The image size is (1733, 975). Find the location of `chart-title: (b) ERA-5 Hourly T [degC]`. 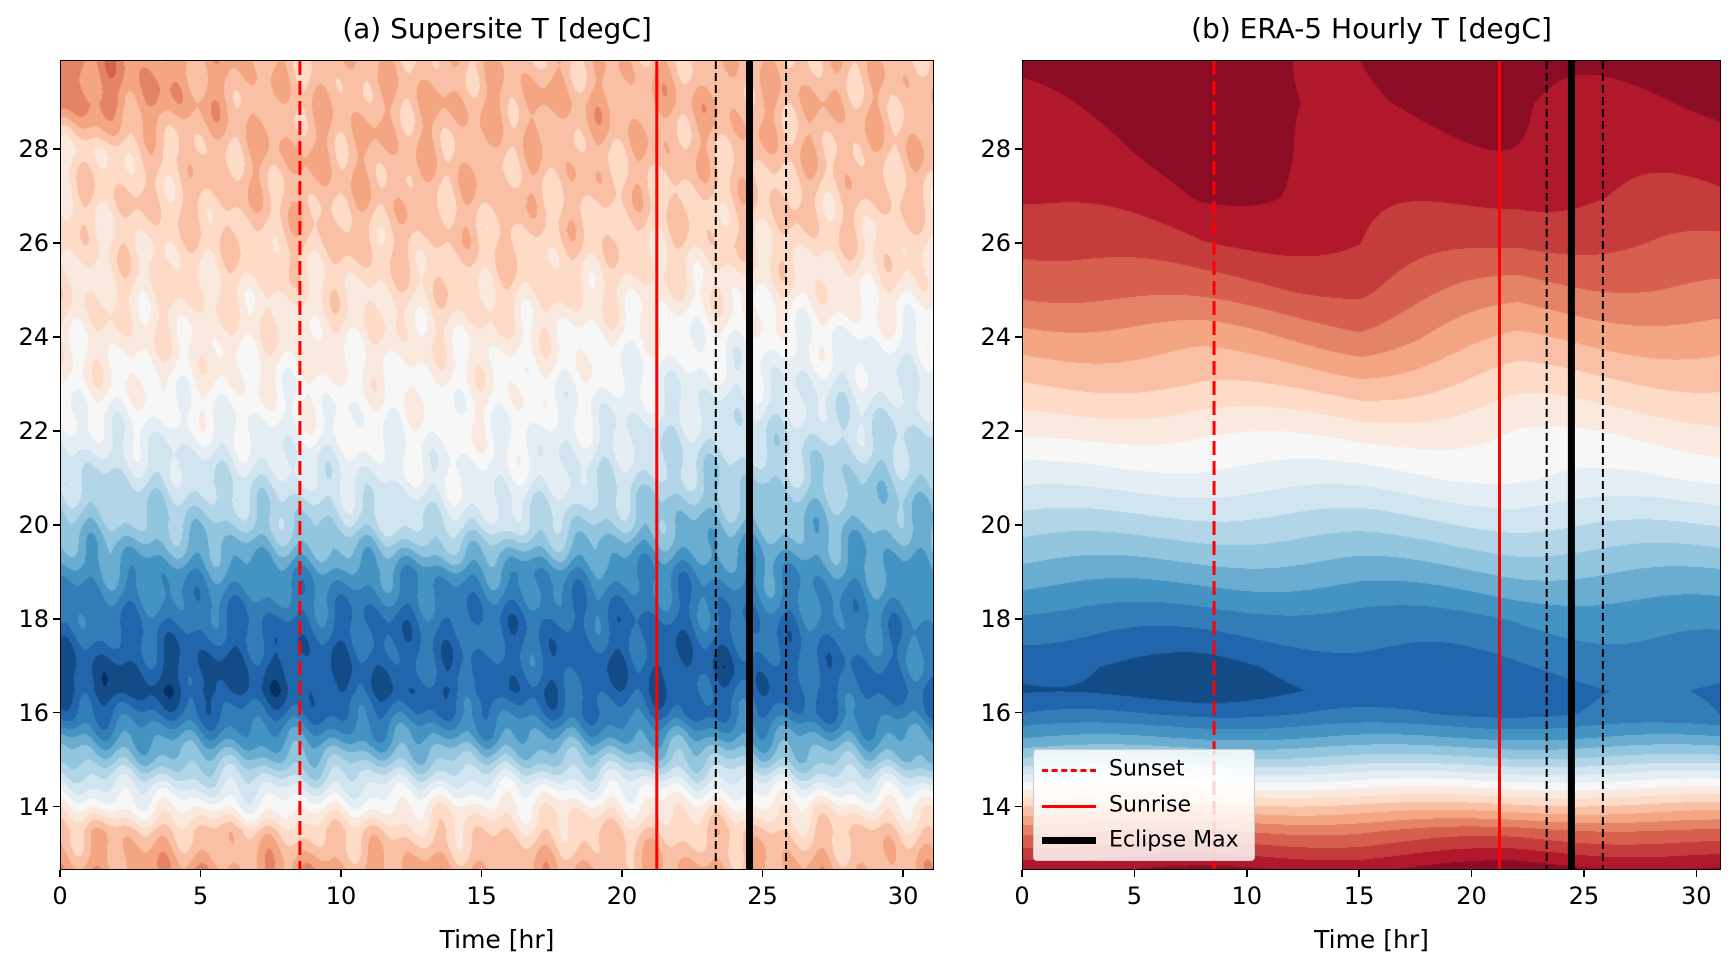

chart-title: (b) ERA-5 Hourly T [degC] is located at coordinates (1371, 28).